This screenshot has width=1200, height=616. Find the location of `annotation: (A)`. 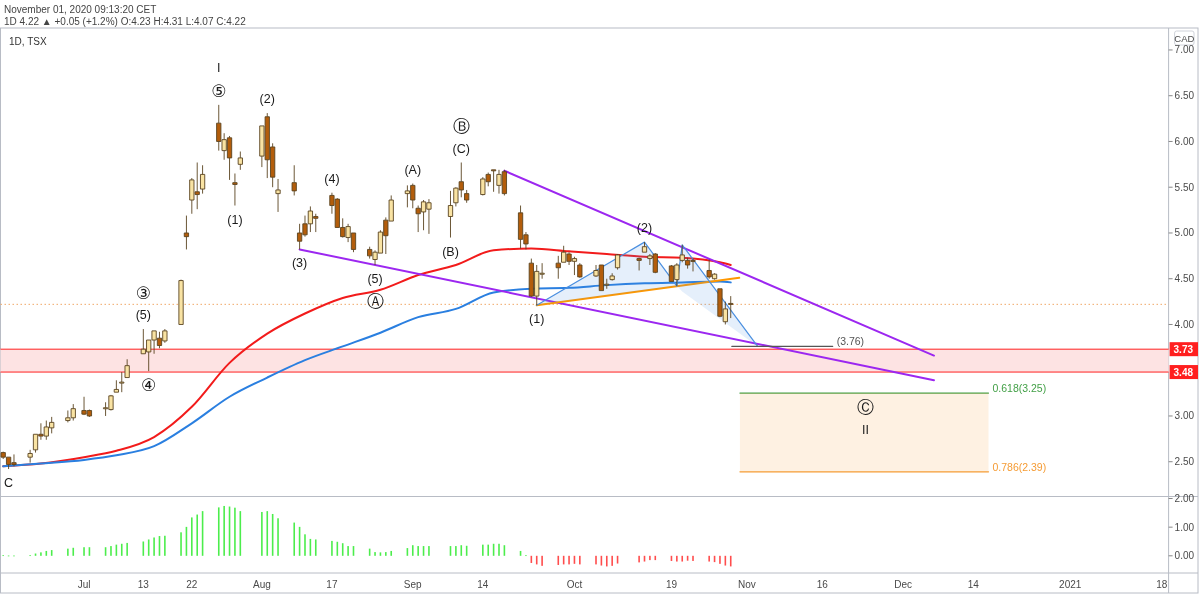

annotation: (A) is located at coordinates (413, 169).